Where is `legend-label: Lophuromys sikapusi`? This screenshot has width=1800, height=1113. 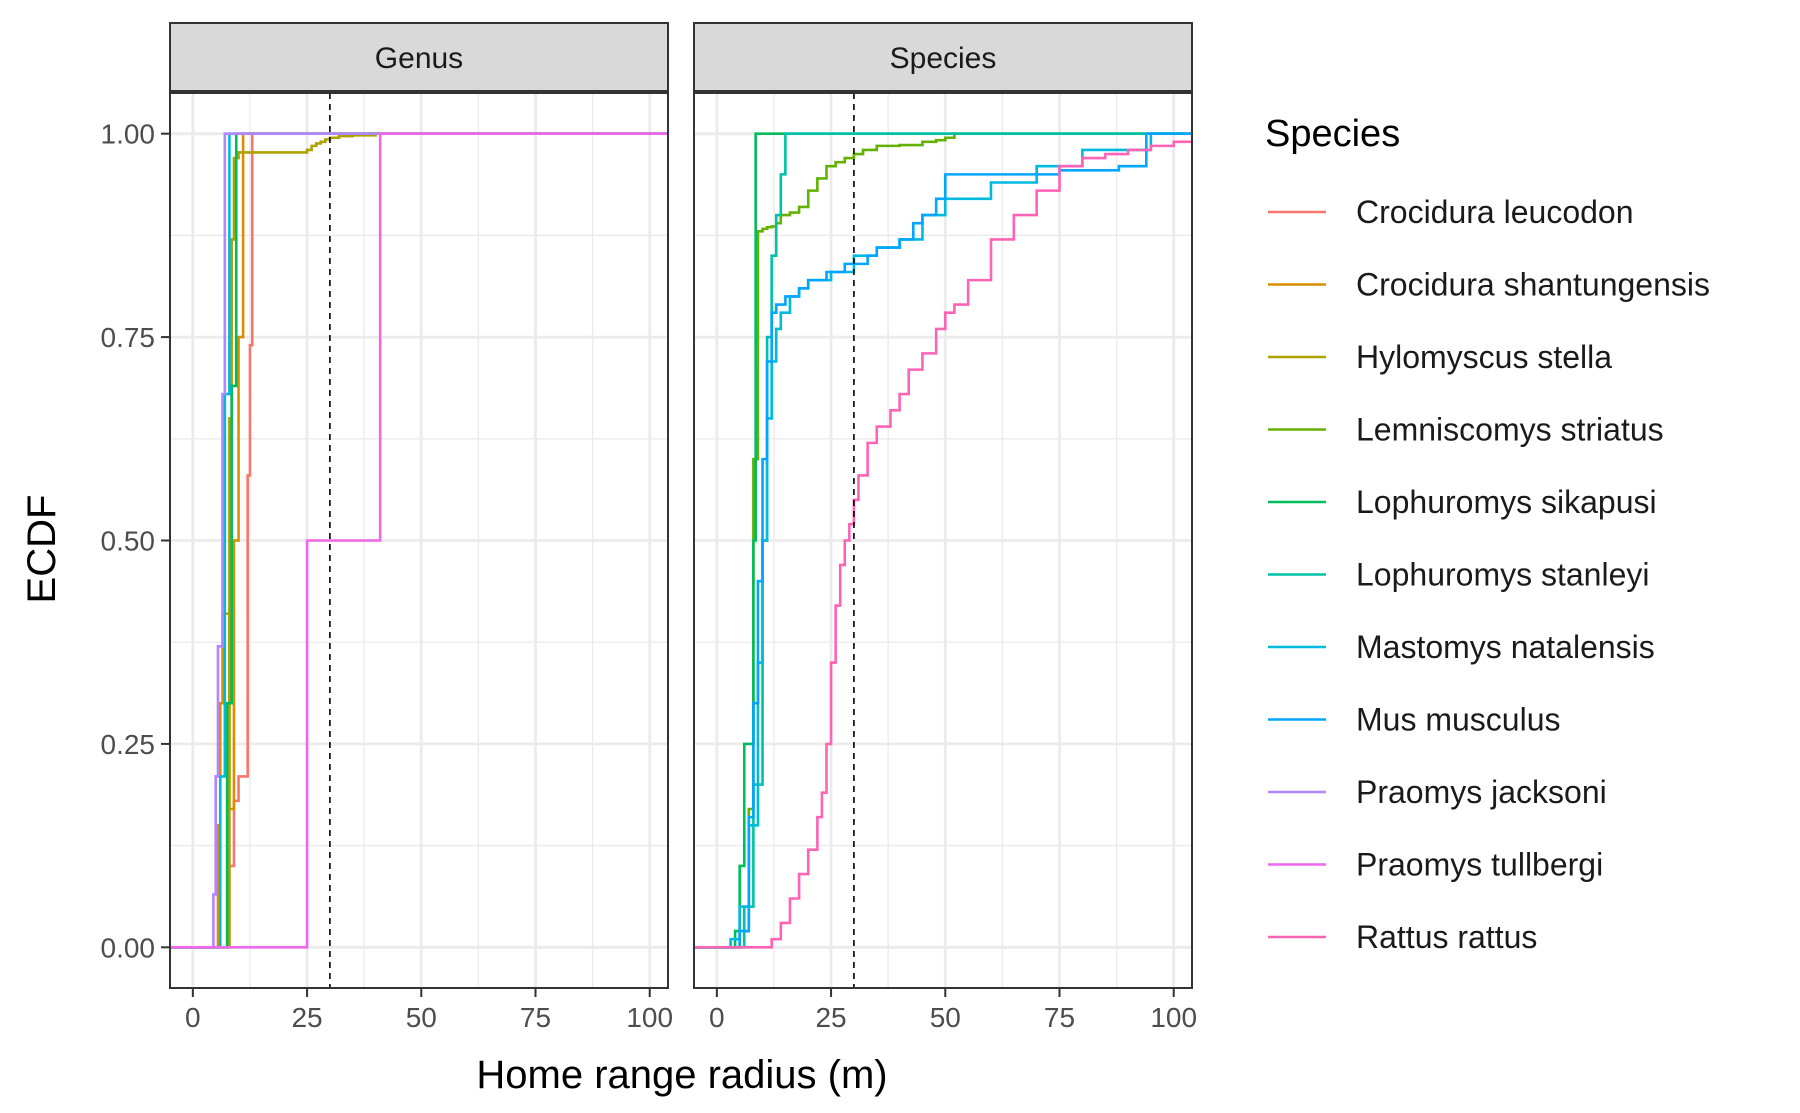
legend-label: Lophuromys sikapusi is located at coordinates (1506, 502).